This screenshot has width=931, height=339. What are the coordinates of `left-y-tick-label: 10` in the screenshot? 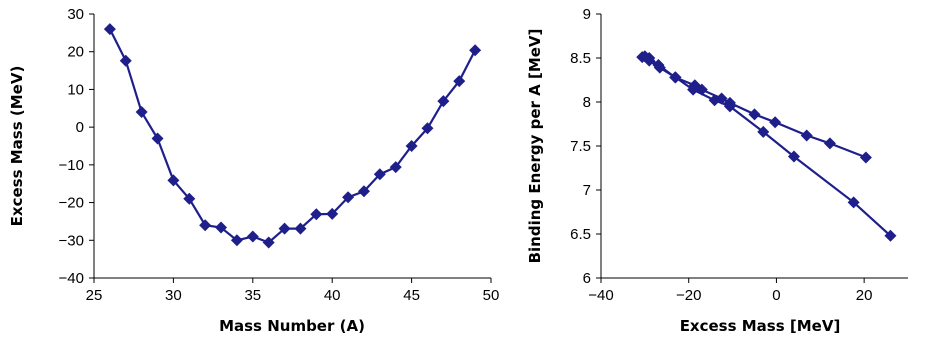 It's located at (75, 89).